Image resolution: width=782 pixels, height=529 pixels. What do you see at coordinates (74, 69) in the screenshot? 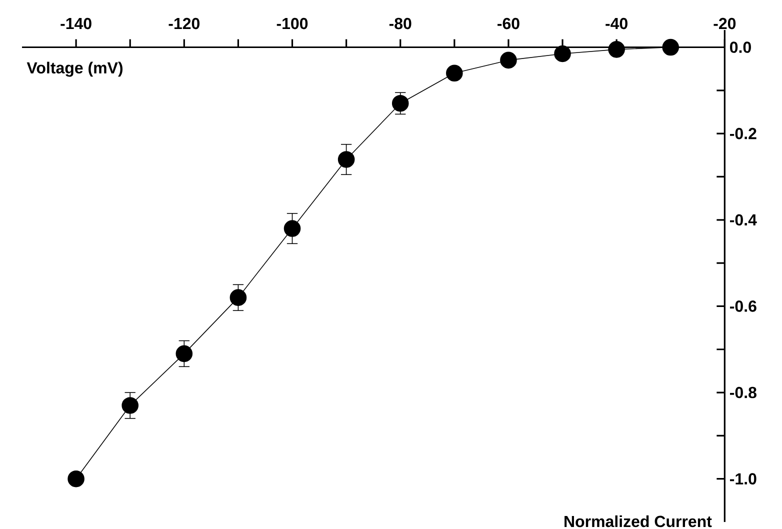
I see `x-axis-title: Voltage (mV)` at bounding box center [74, 69].